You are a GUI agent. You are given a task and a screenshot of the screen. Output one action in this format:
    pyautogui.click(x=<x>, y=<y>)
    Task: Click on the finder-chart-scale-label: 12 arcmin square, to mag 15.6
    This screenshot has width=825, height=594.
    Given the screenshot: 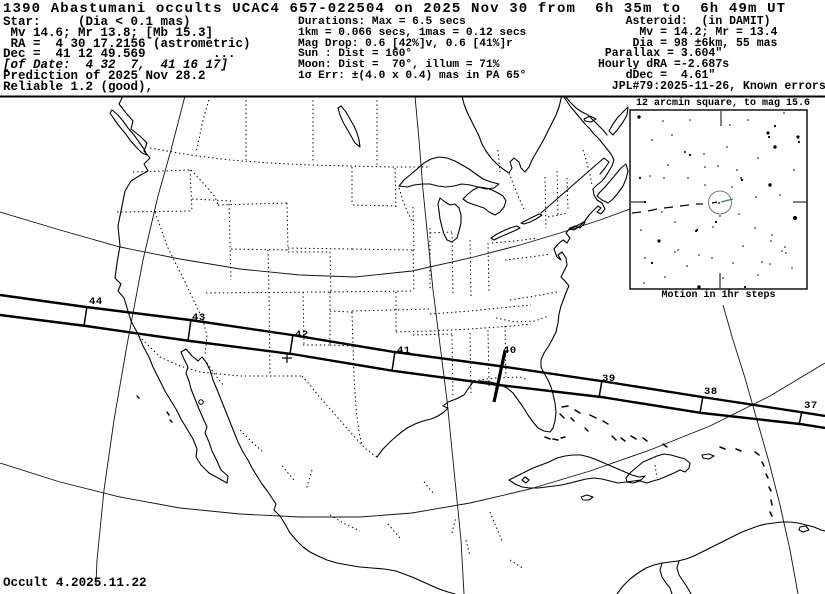 What is the action you would take?
    pyautogui.click(x=722, y=103)
    